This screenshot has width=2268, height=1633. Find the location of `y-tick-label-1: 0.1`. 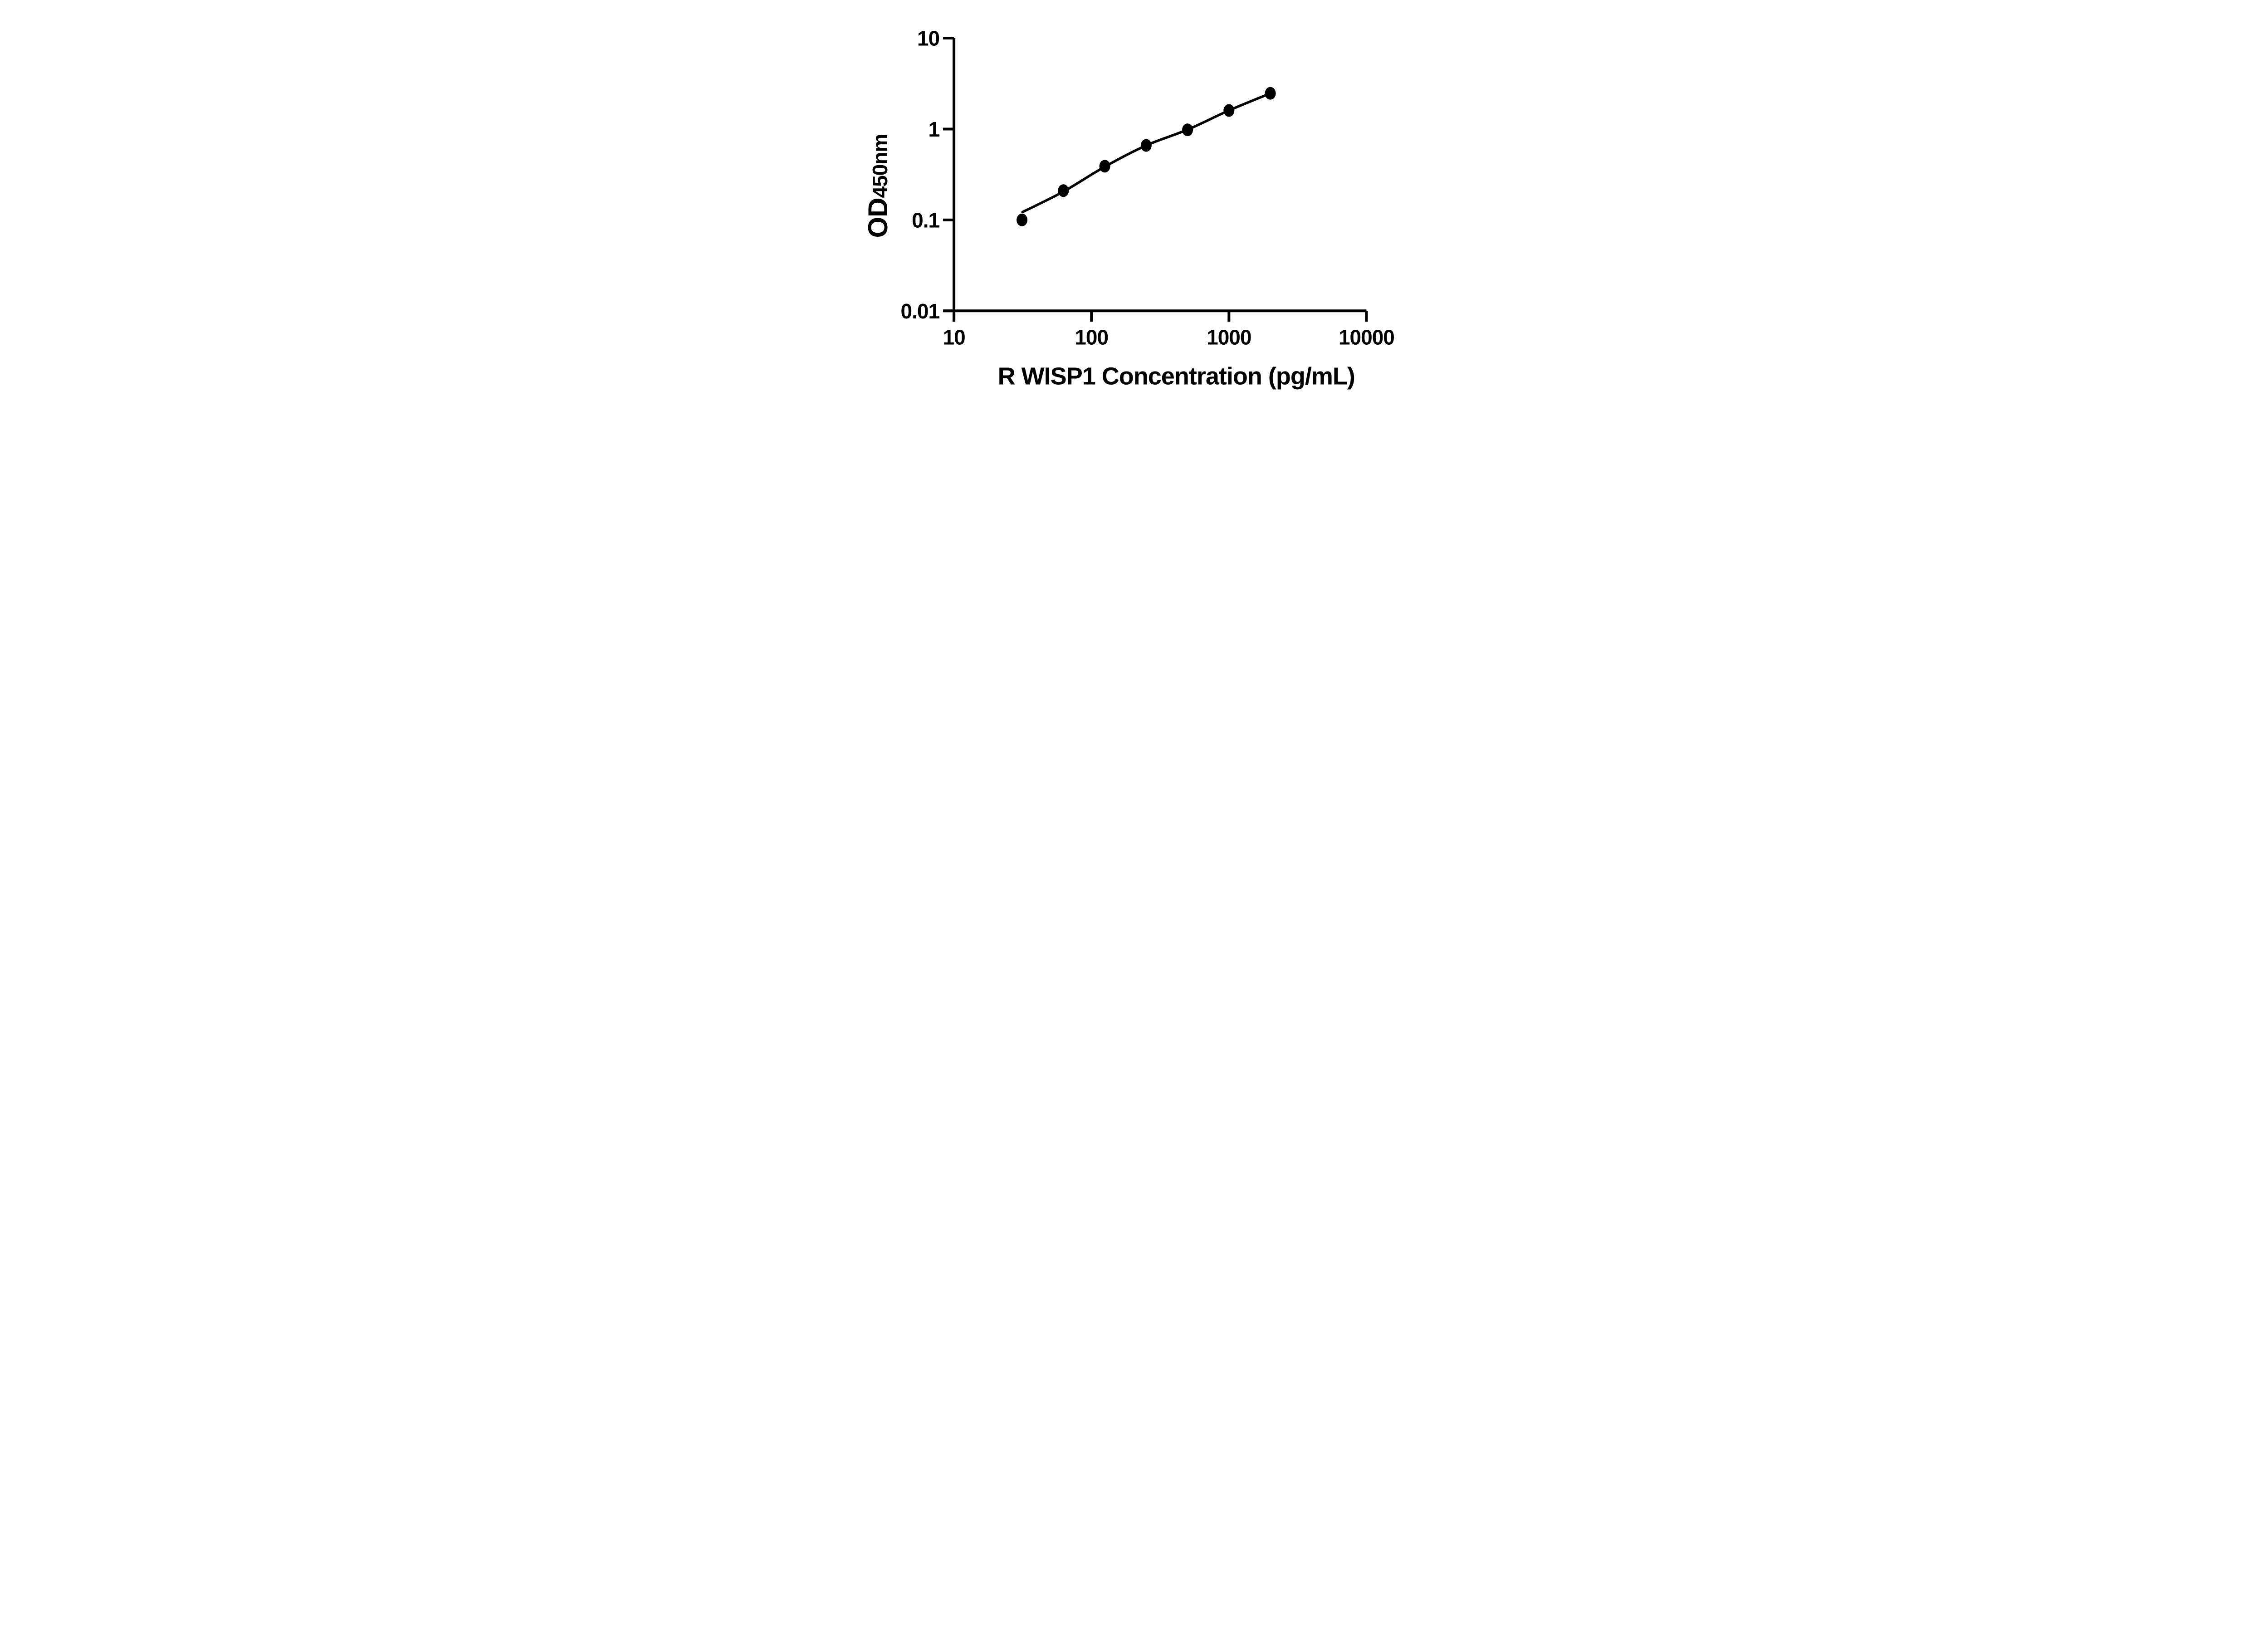

y-tick-label-1: 0.1 is located at coordinates (926, 220).